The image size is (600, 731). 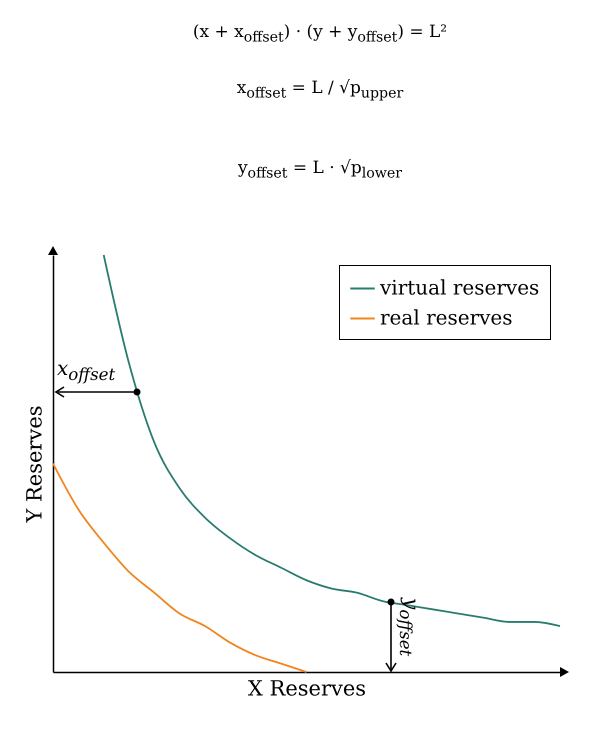 I want to click on legend-label: virtual reserves, so click(x=459, y=288).